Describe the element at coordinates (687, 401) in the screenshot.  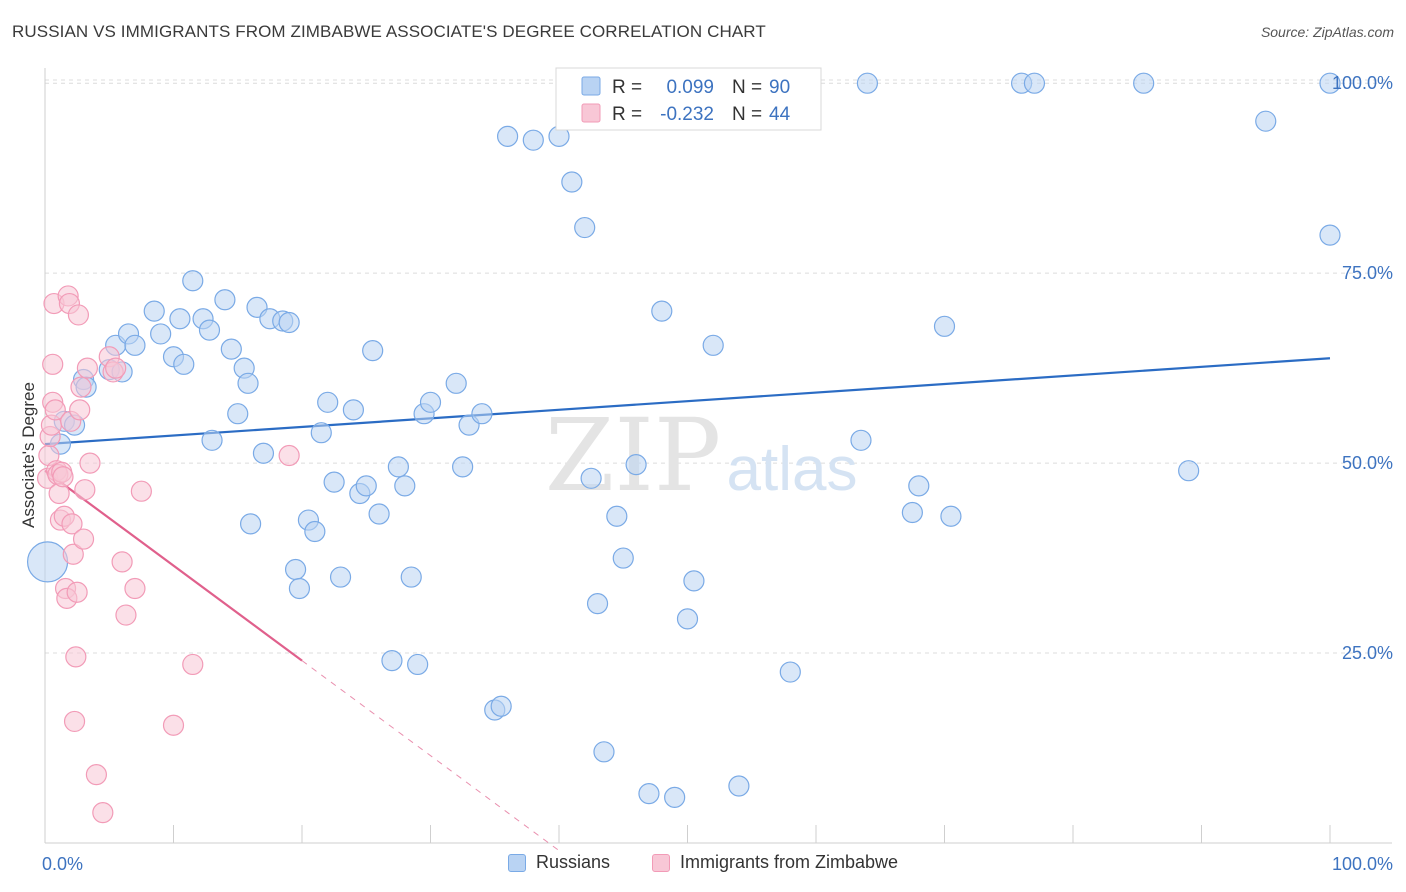
I see `trend-line-russians` at that location.